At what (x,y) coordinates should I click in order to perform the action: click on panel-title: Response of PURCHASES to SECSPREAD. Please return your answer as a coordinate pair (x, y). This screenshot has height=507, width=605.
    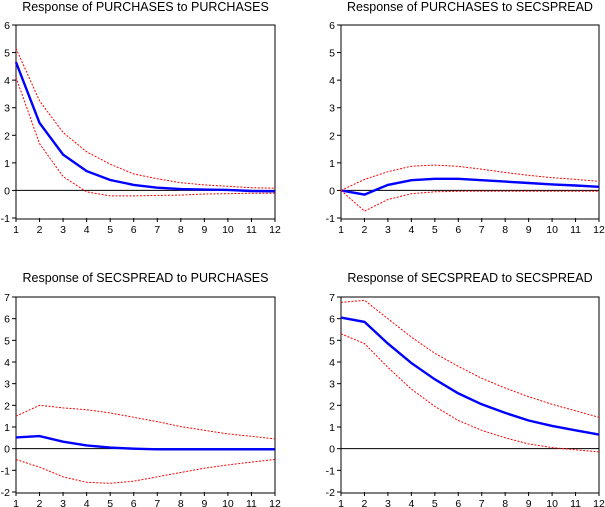
    Looking at the image, I should click on (470, 7).